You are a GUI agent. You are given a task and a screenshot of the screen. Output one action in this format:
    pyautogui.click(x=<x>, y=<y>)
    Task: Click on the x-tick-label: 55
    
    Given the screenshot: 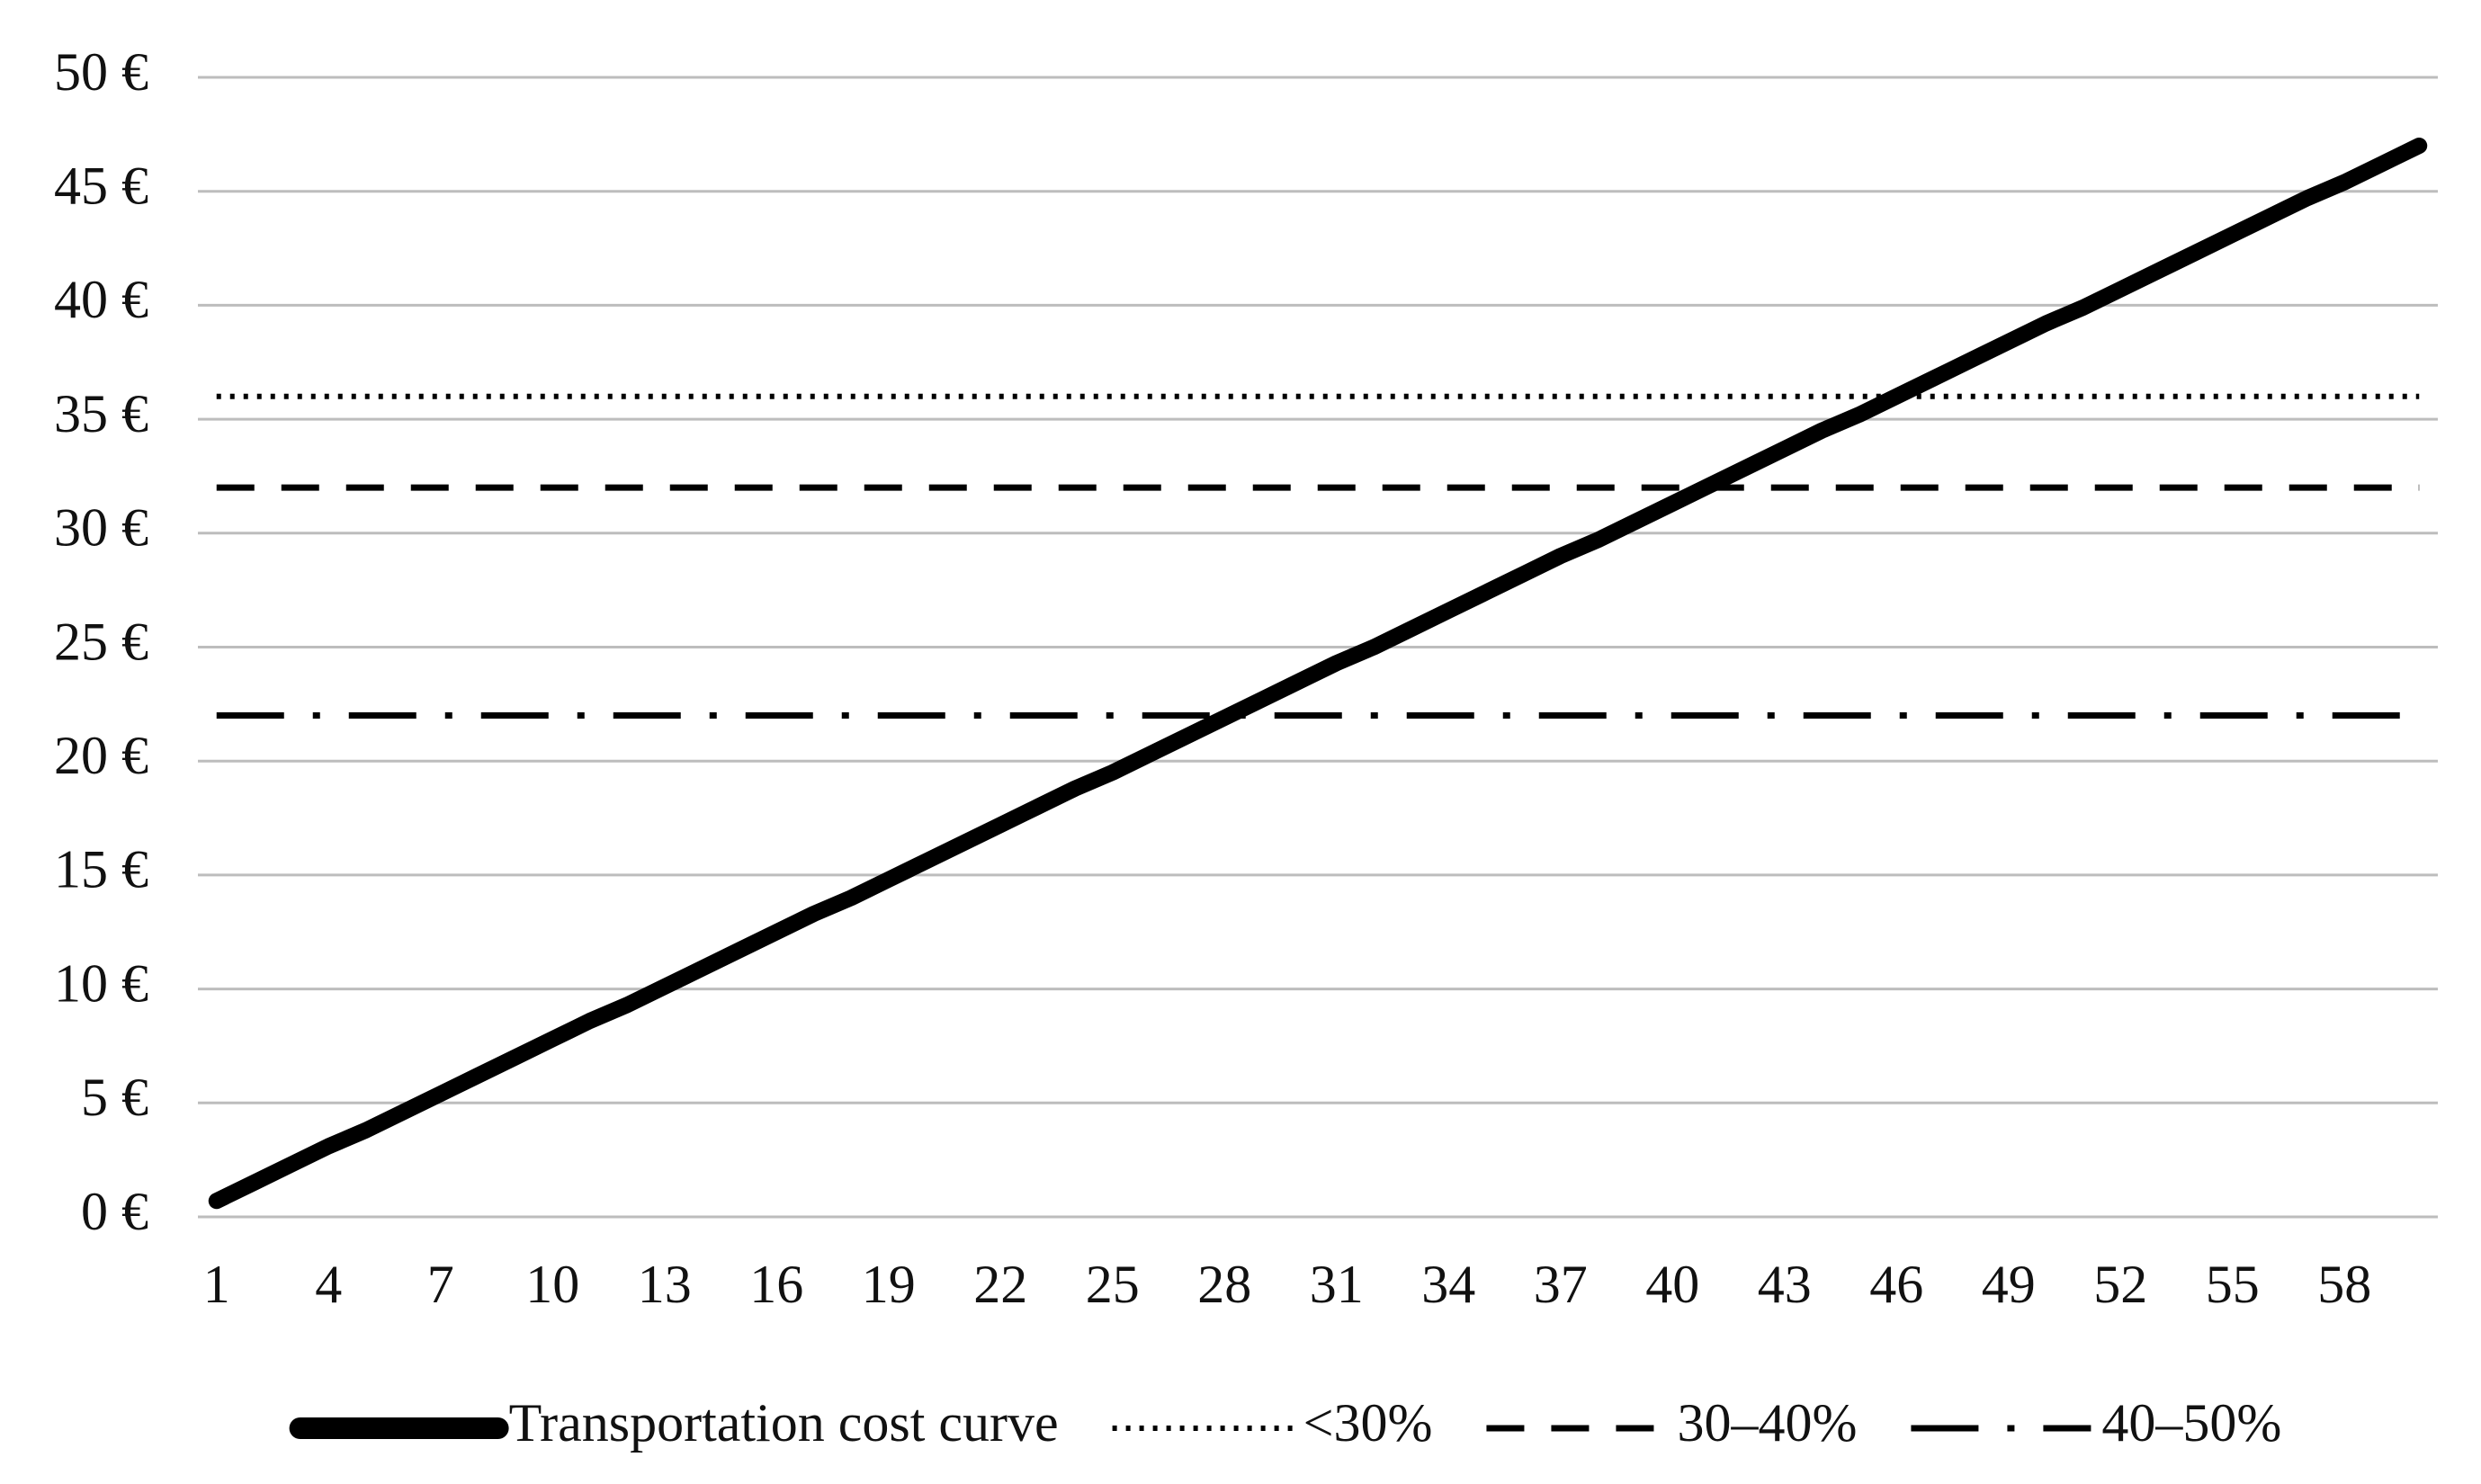 What is the action you would take?
    pyautogui.click(x=2233, y=1284)
    